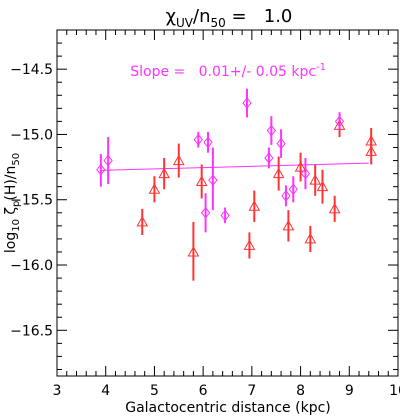 The width and height of the screenshot is (400, 416). What do you see at coordinates (394, 391) in the screenshot?
I see `x-tick-label: 10` at bounding box center [394, 391].